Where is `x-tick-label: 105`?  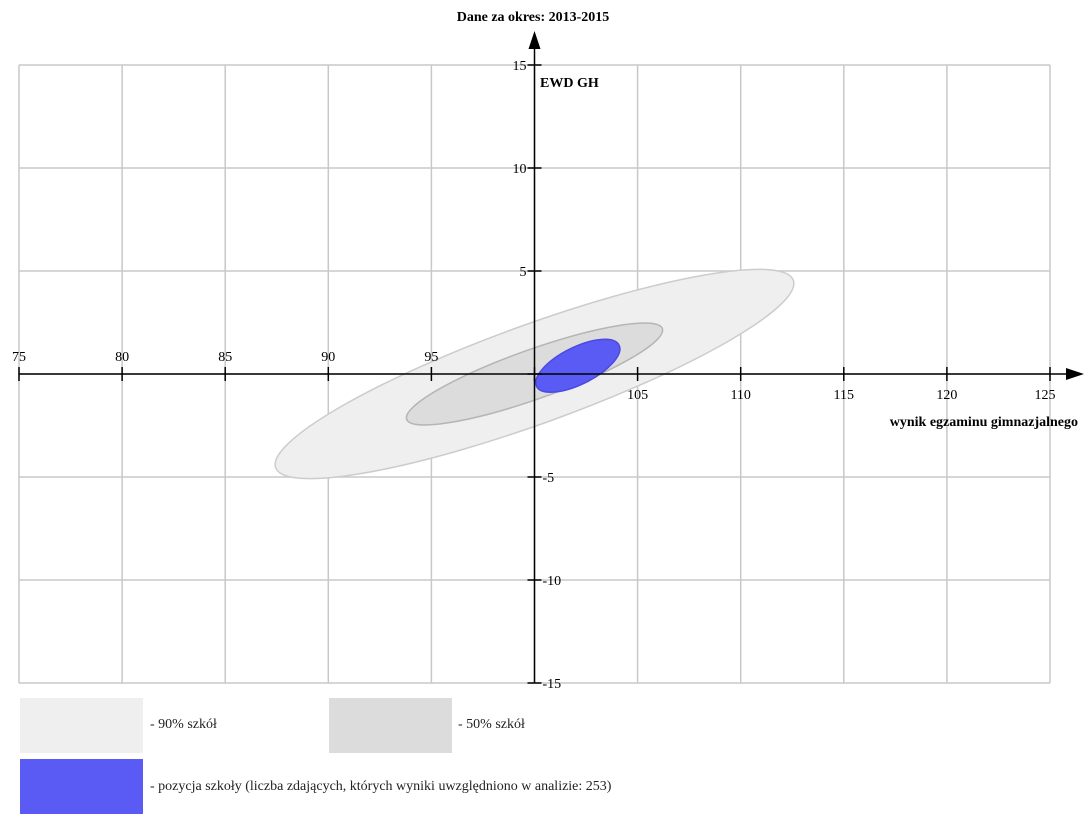 x-tick-label: 105 is located at coordinates (637, 395).